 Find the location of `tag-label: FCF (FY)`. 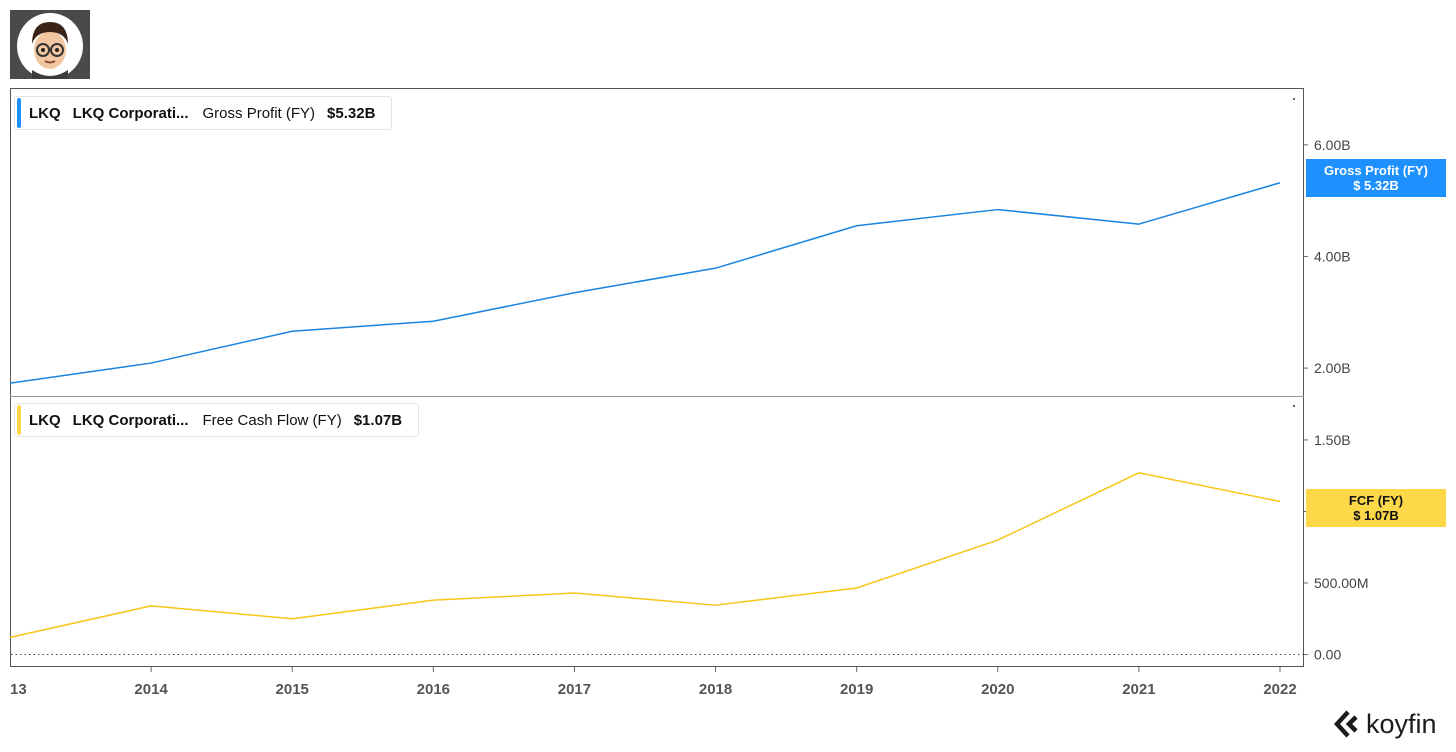

tag-label: FCF (FY) is located at coordinates (1376, 500).